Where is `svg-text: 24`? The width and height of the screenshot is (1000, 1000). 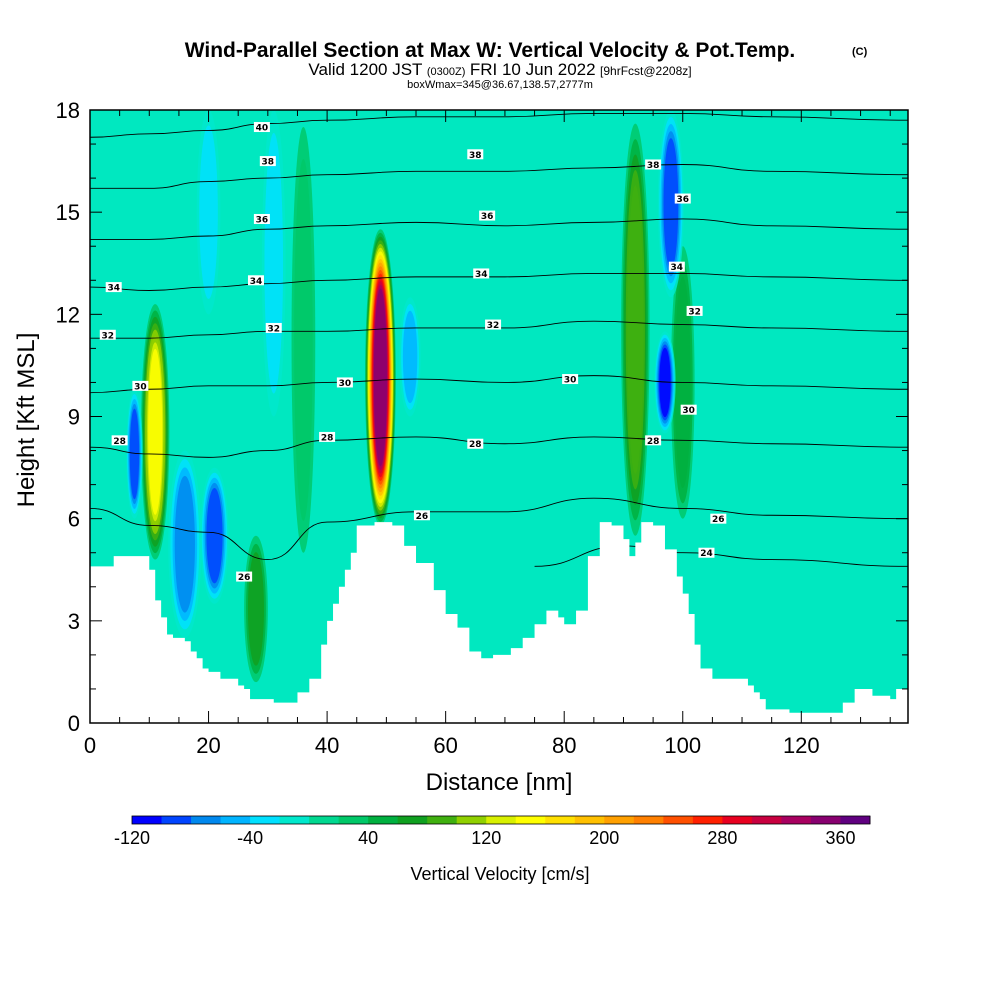 svg-text: 24 is located at coordinates (706, 554).